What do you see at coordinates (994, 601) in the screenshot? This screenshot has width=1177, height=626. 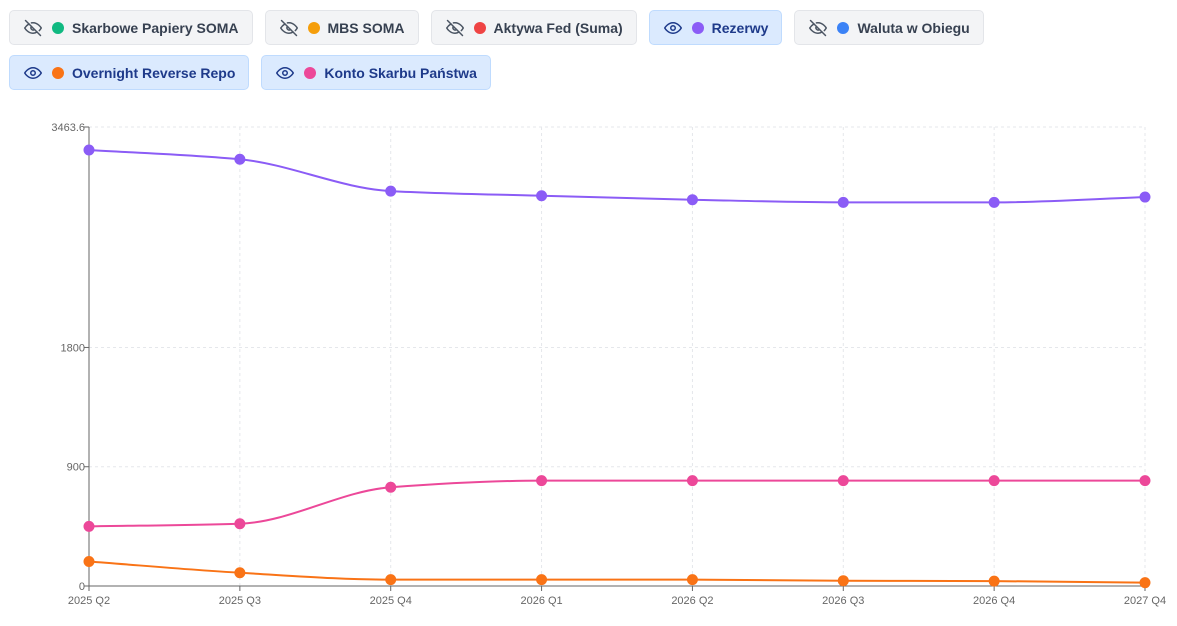 I see `x-tick-label: 2026 Q4` at bounding box center [994, 601].